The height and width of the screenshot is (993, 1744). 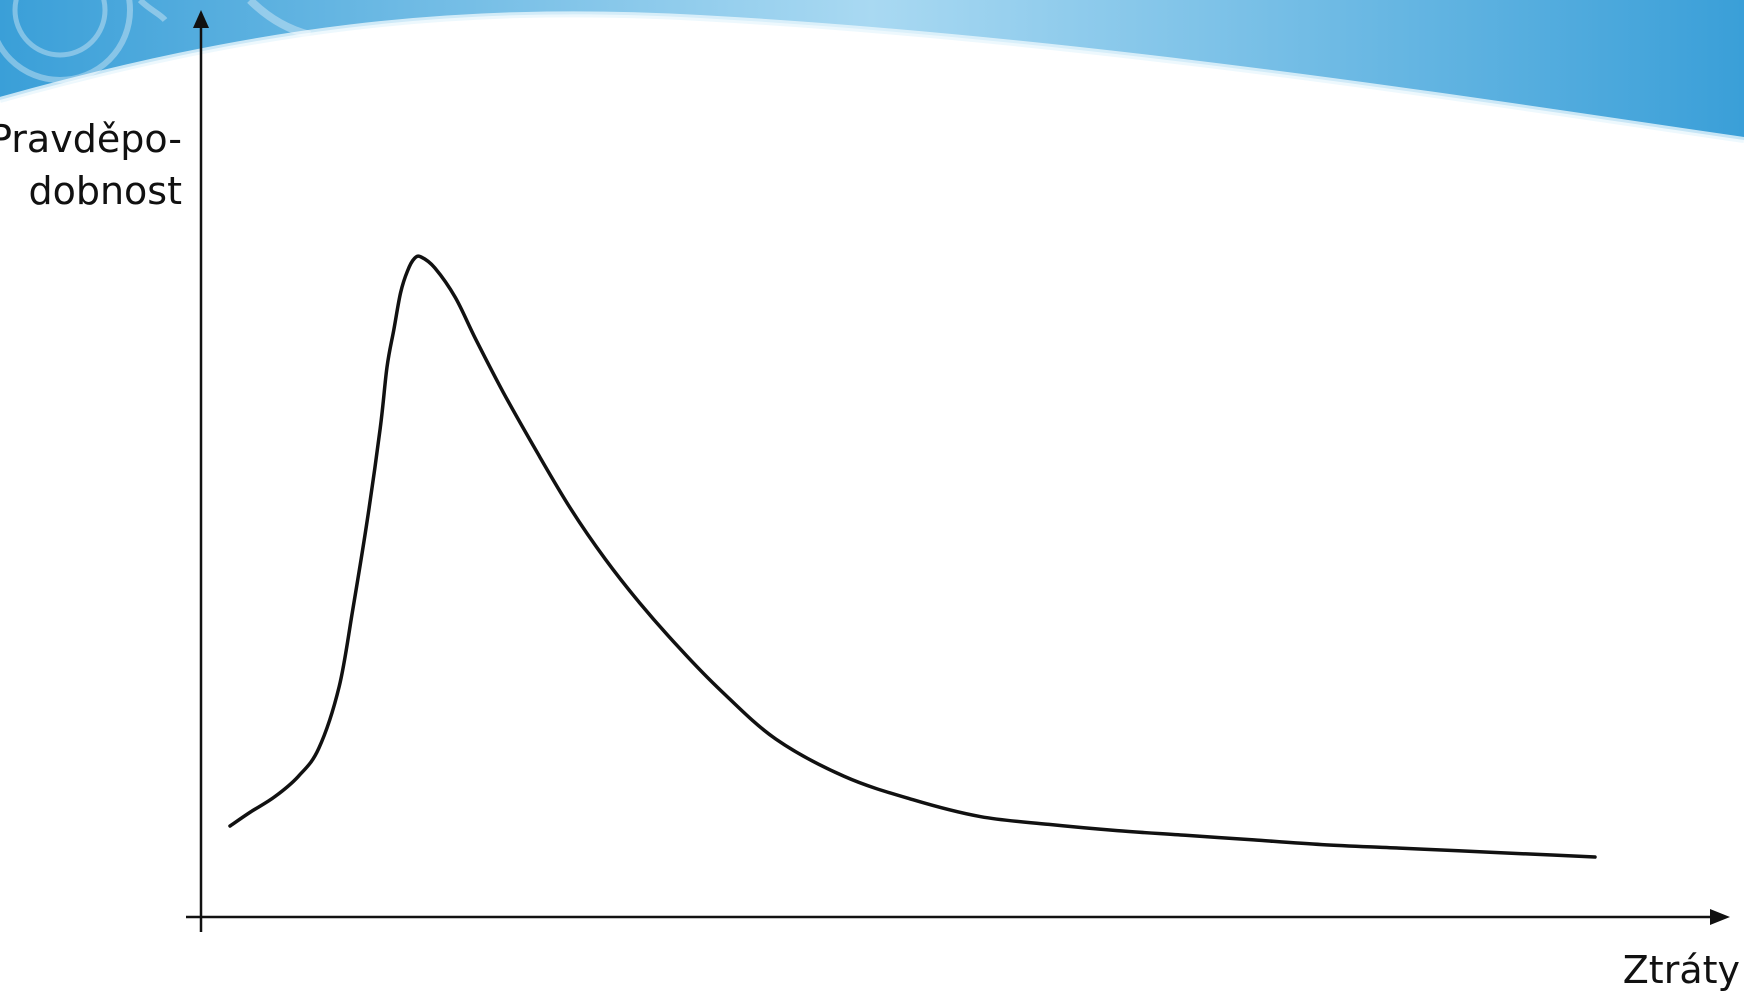 I want to click on header-wave-highlight, so click(x=872, y=77).